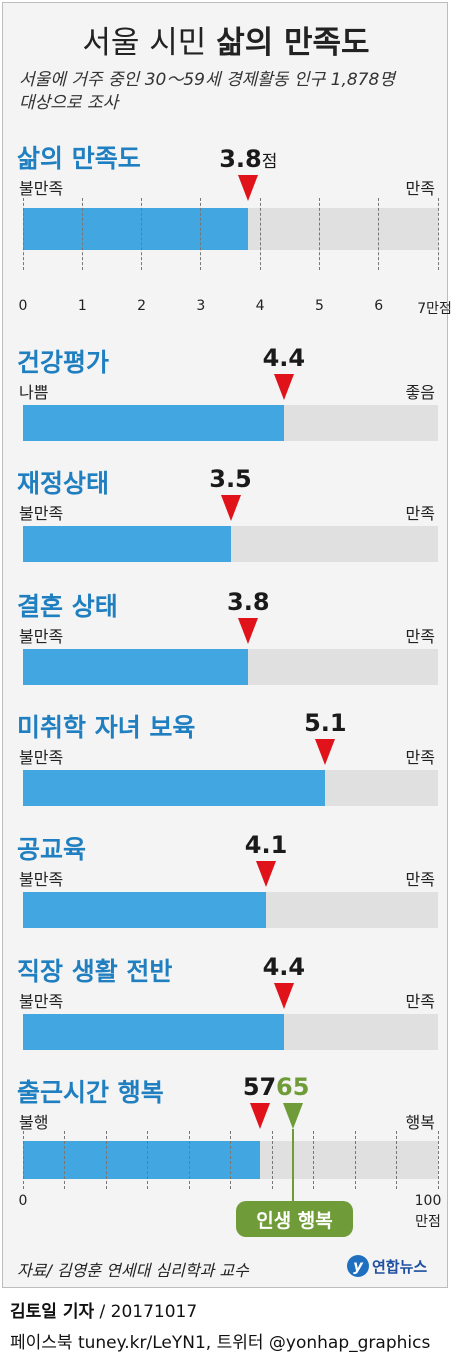  Describe the element at coordinates (325, 723) in the screenshot. I see `value-label: 5.1` at that location.